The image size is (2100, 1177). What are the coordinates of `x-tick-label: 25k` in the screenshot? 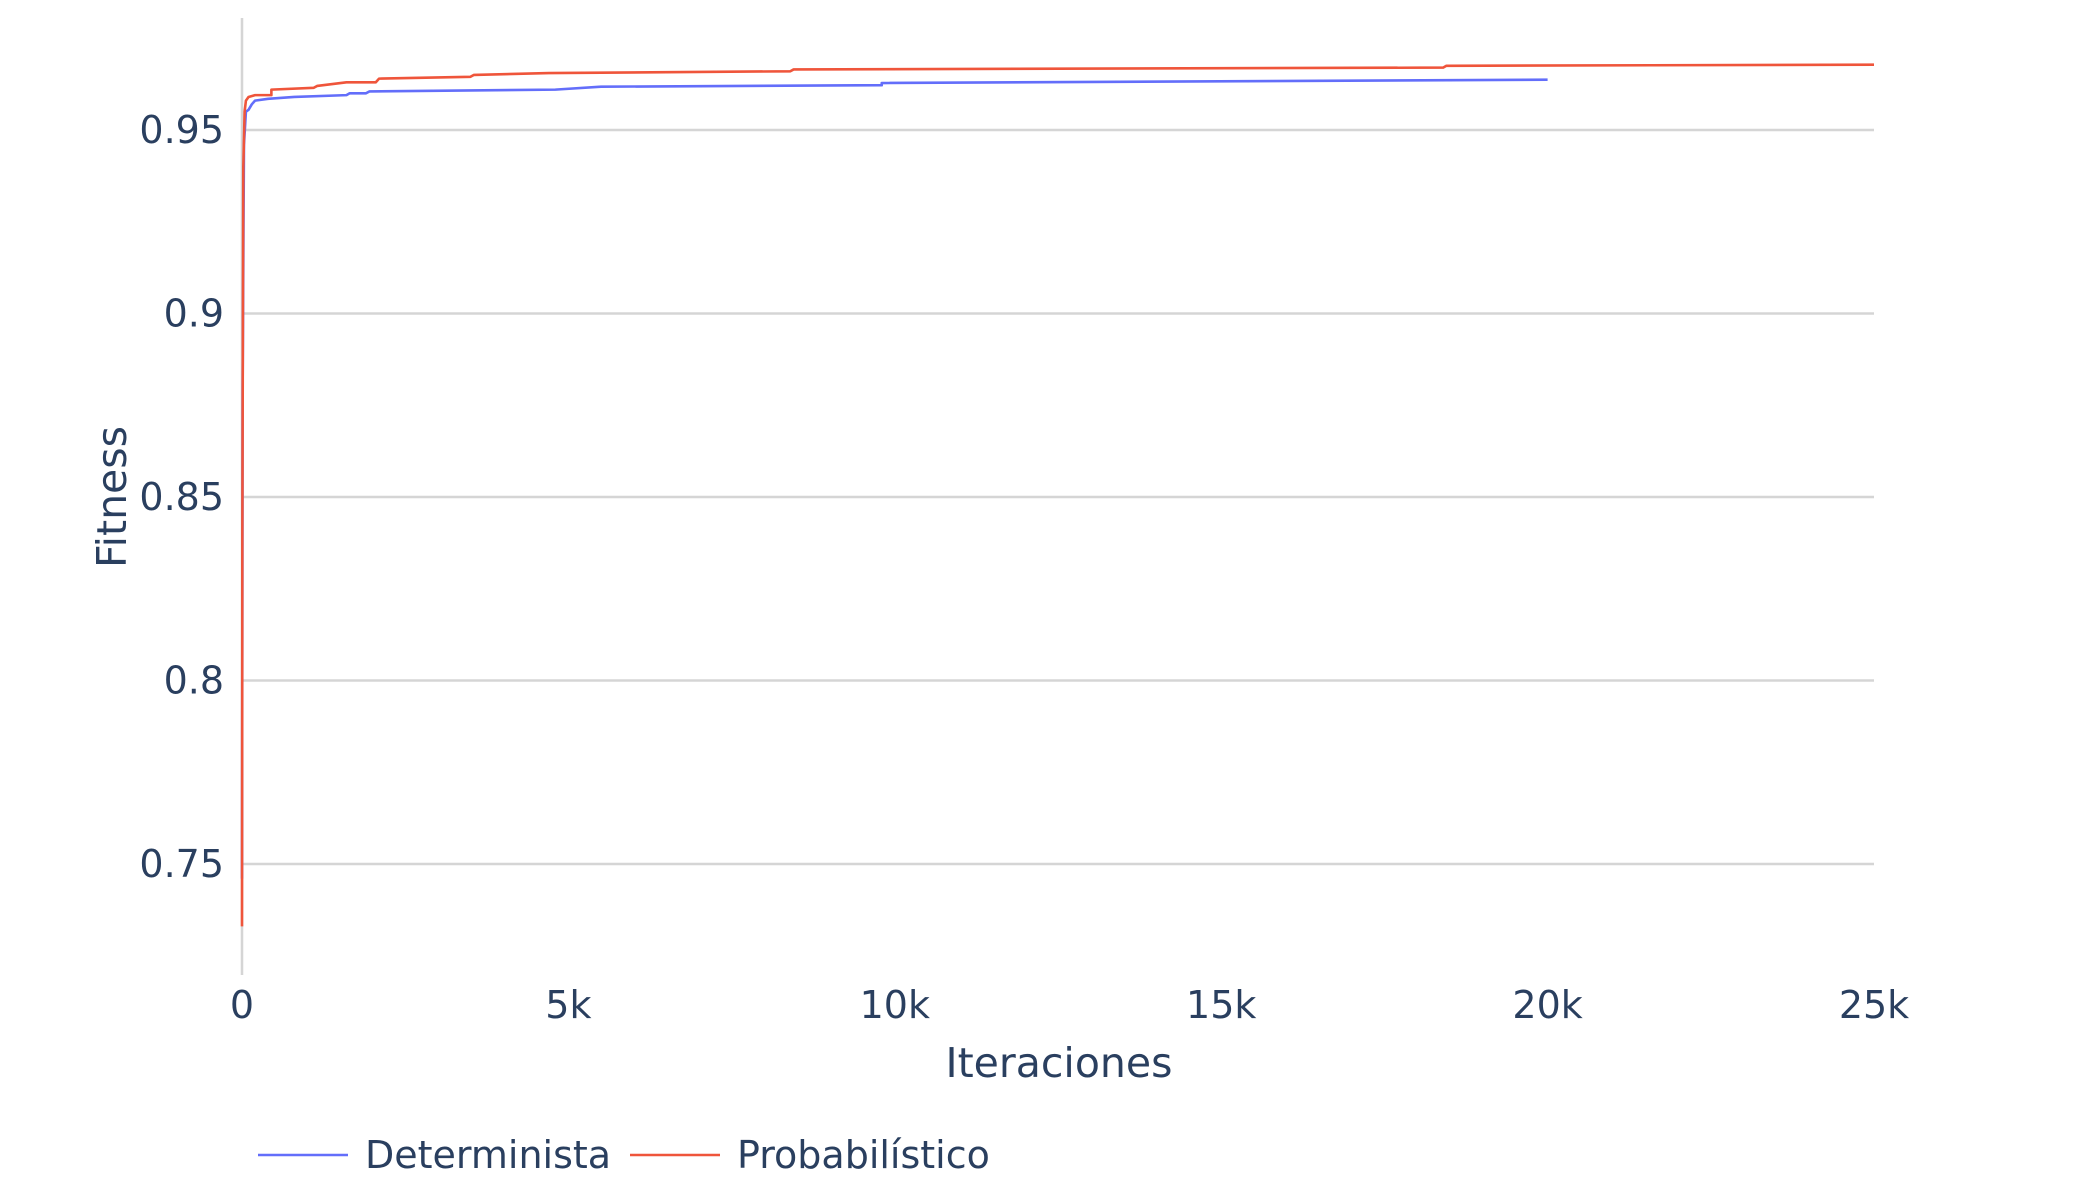 It's located at (1874, 1005).